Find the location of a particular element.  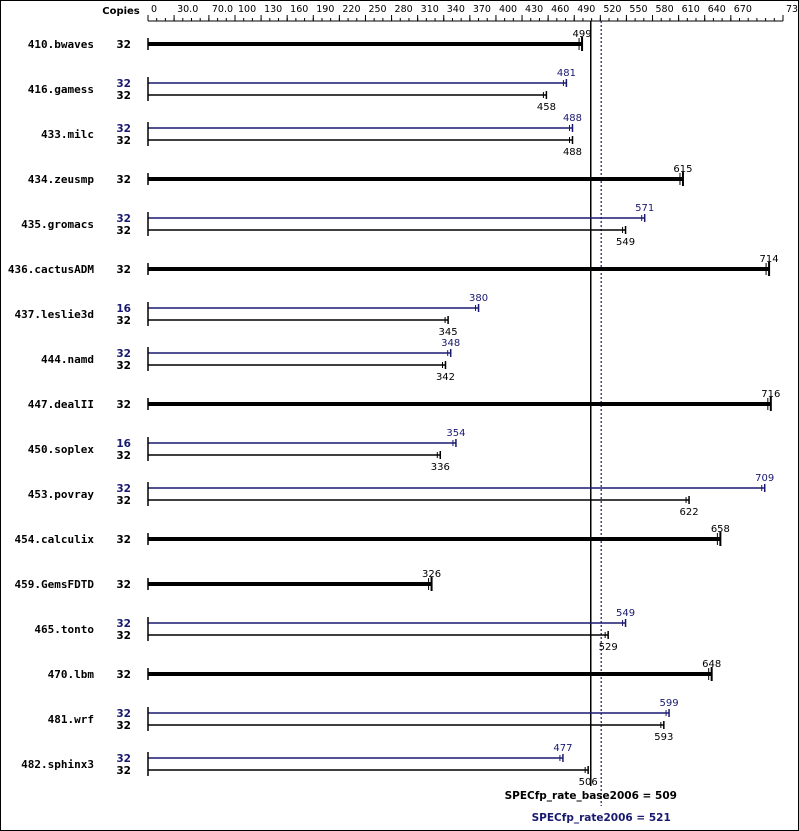

x-tick-label: 310 is located at coordinates (430, 9).